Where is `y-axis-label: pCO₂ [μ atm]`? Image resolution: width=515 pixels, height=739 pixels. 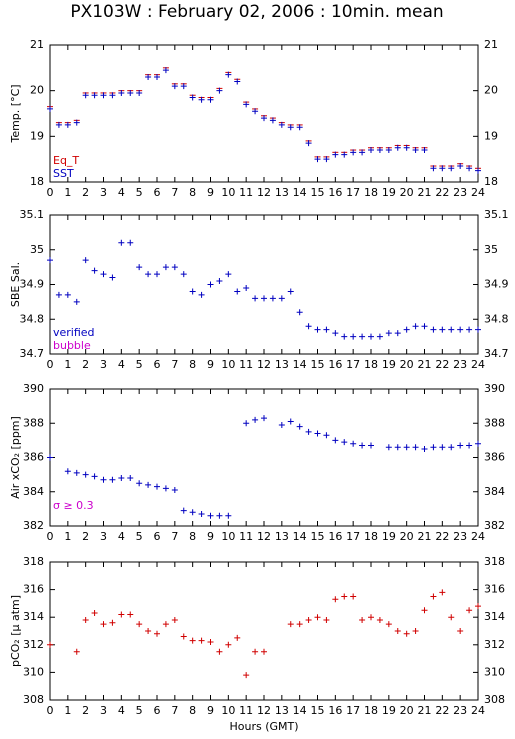 y-axis-label: pCO₂ [μ atm] is located at coordinates (15, 631).